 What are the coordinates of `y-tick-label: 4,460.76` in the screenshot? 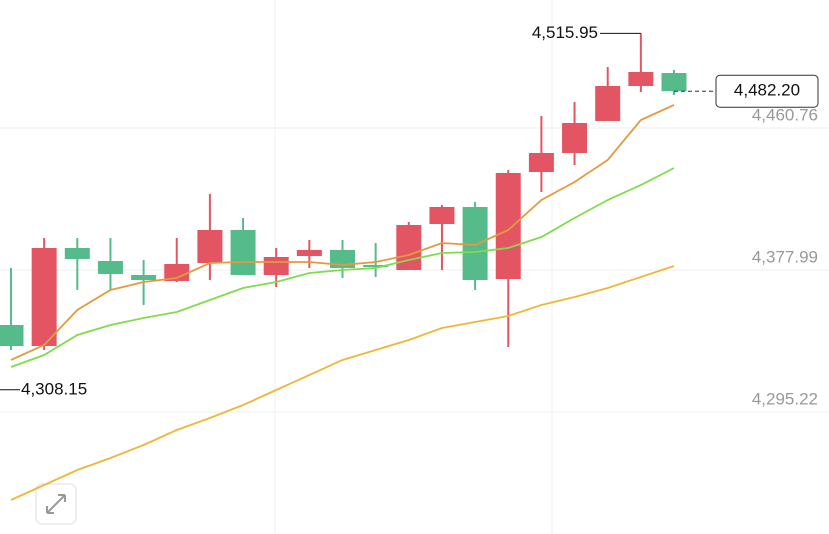 It's located at (785, 114).